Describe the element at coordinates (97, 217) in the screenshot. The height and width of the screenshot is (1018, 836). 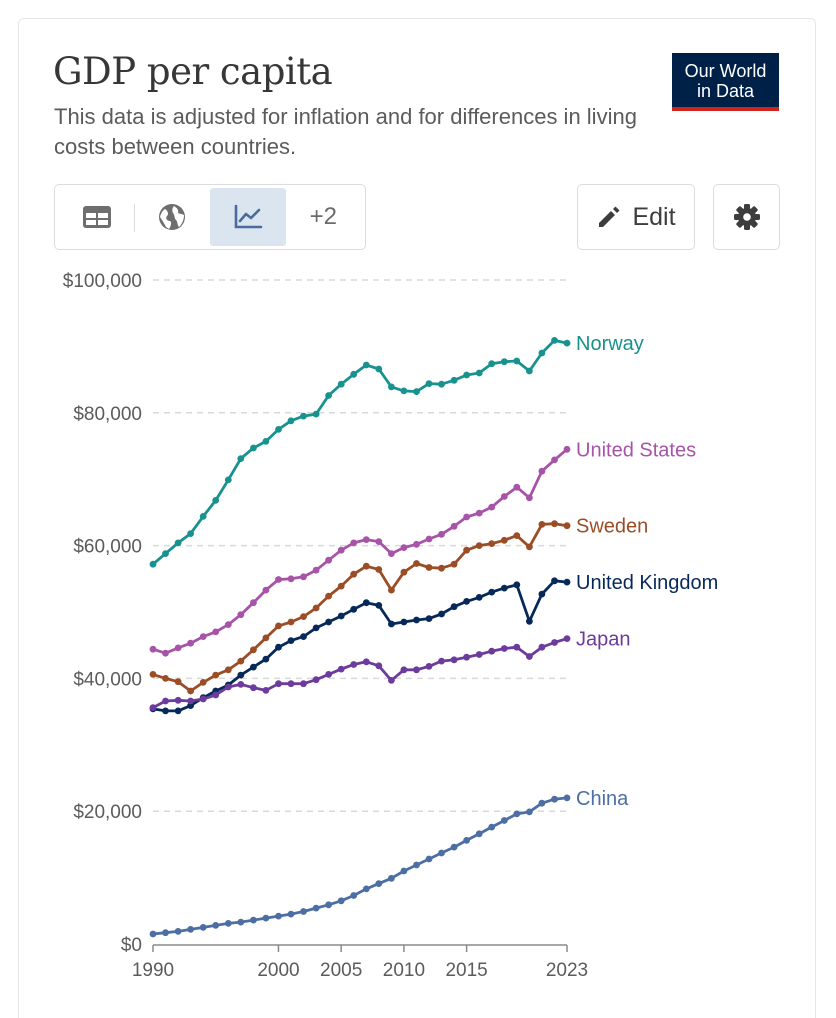
I see `tab-table` at that location.